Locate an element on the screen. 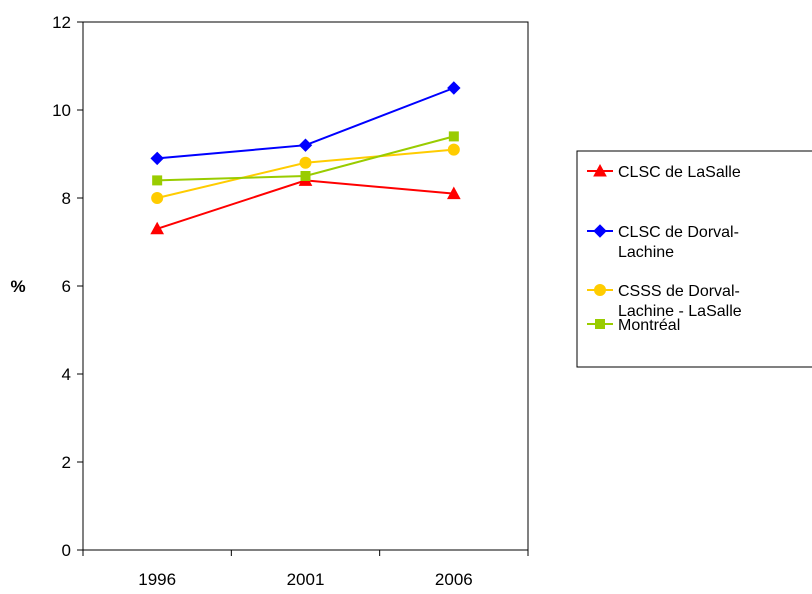  legend-label: Lachine - LaSalle is located at coordinates (680, 311).